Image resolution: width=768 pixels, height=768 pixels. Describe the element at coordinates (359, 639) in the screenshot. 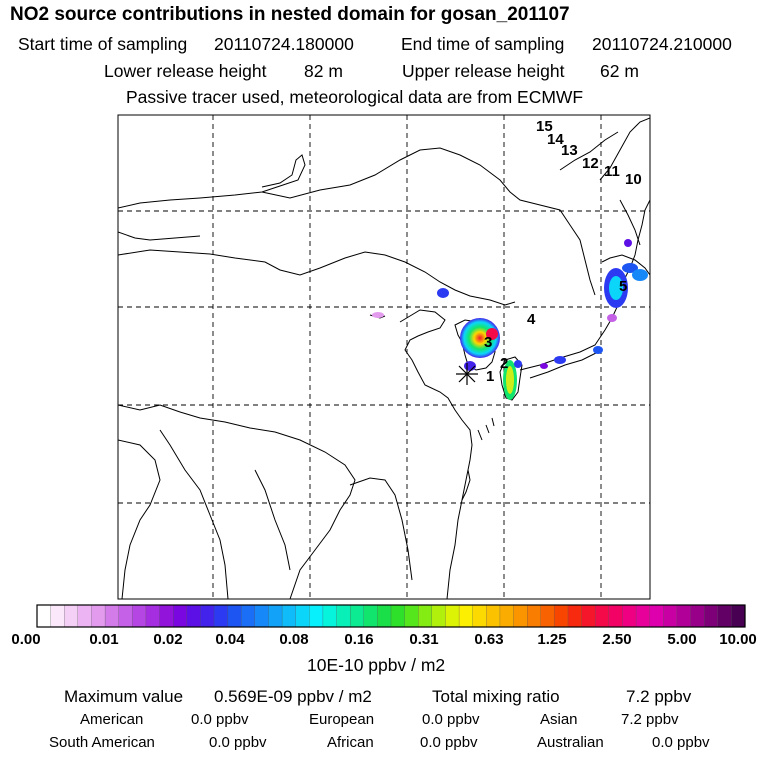

I see `colorbar-tick: 0.16` at that location.